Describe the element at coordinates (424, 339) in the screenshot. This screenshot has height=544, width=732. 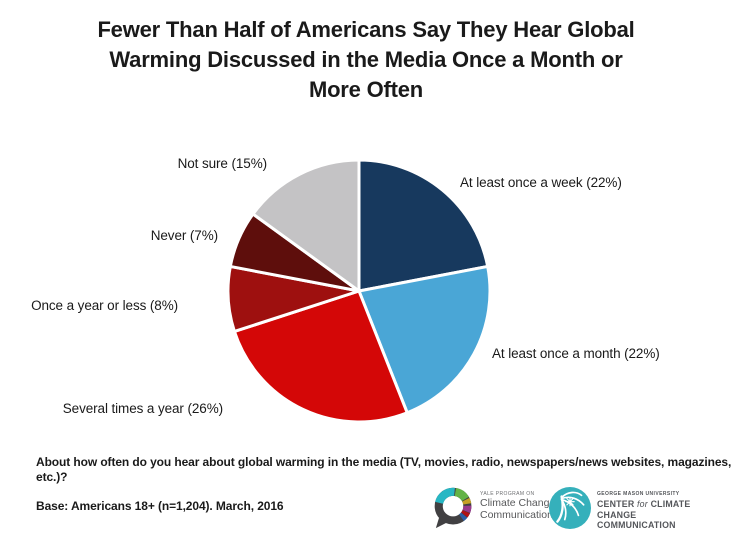
I see `pie-slice-at-least-once-a-month` at that location.